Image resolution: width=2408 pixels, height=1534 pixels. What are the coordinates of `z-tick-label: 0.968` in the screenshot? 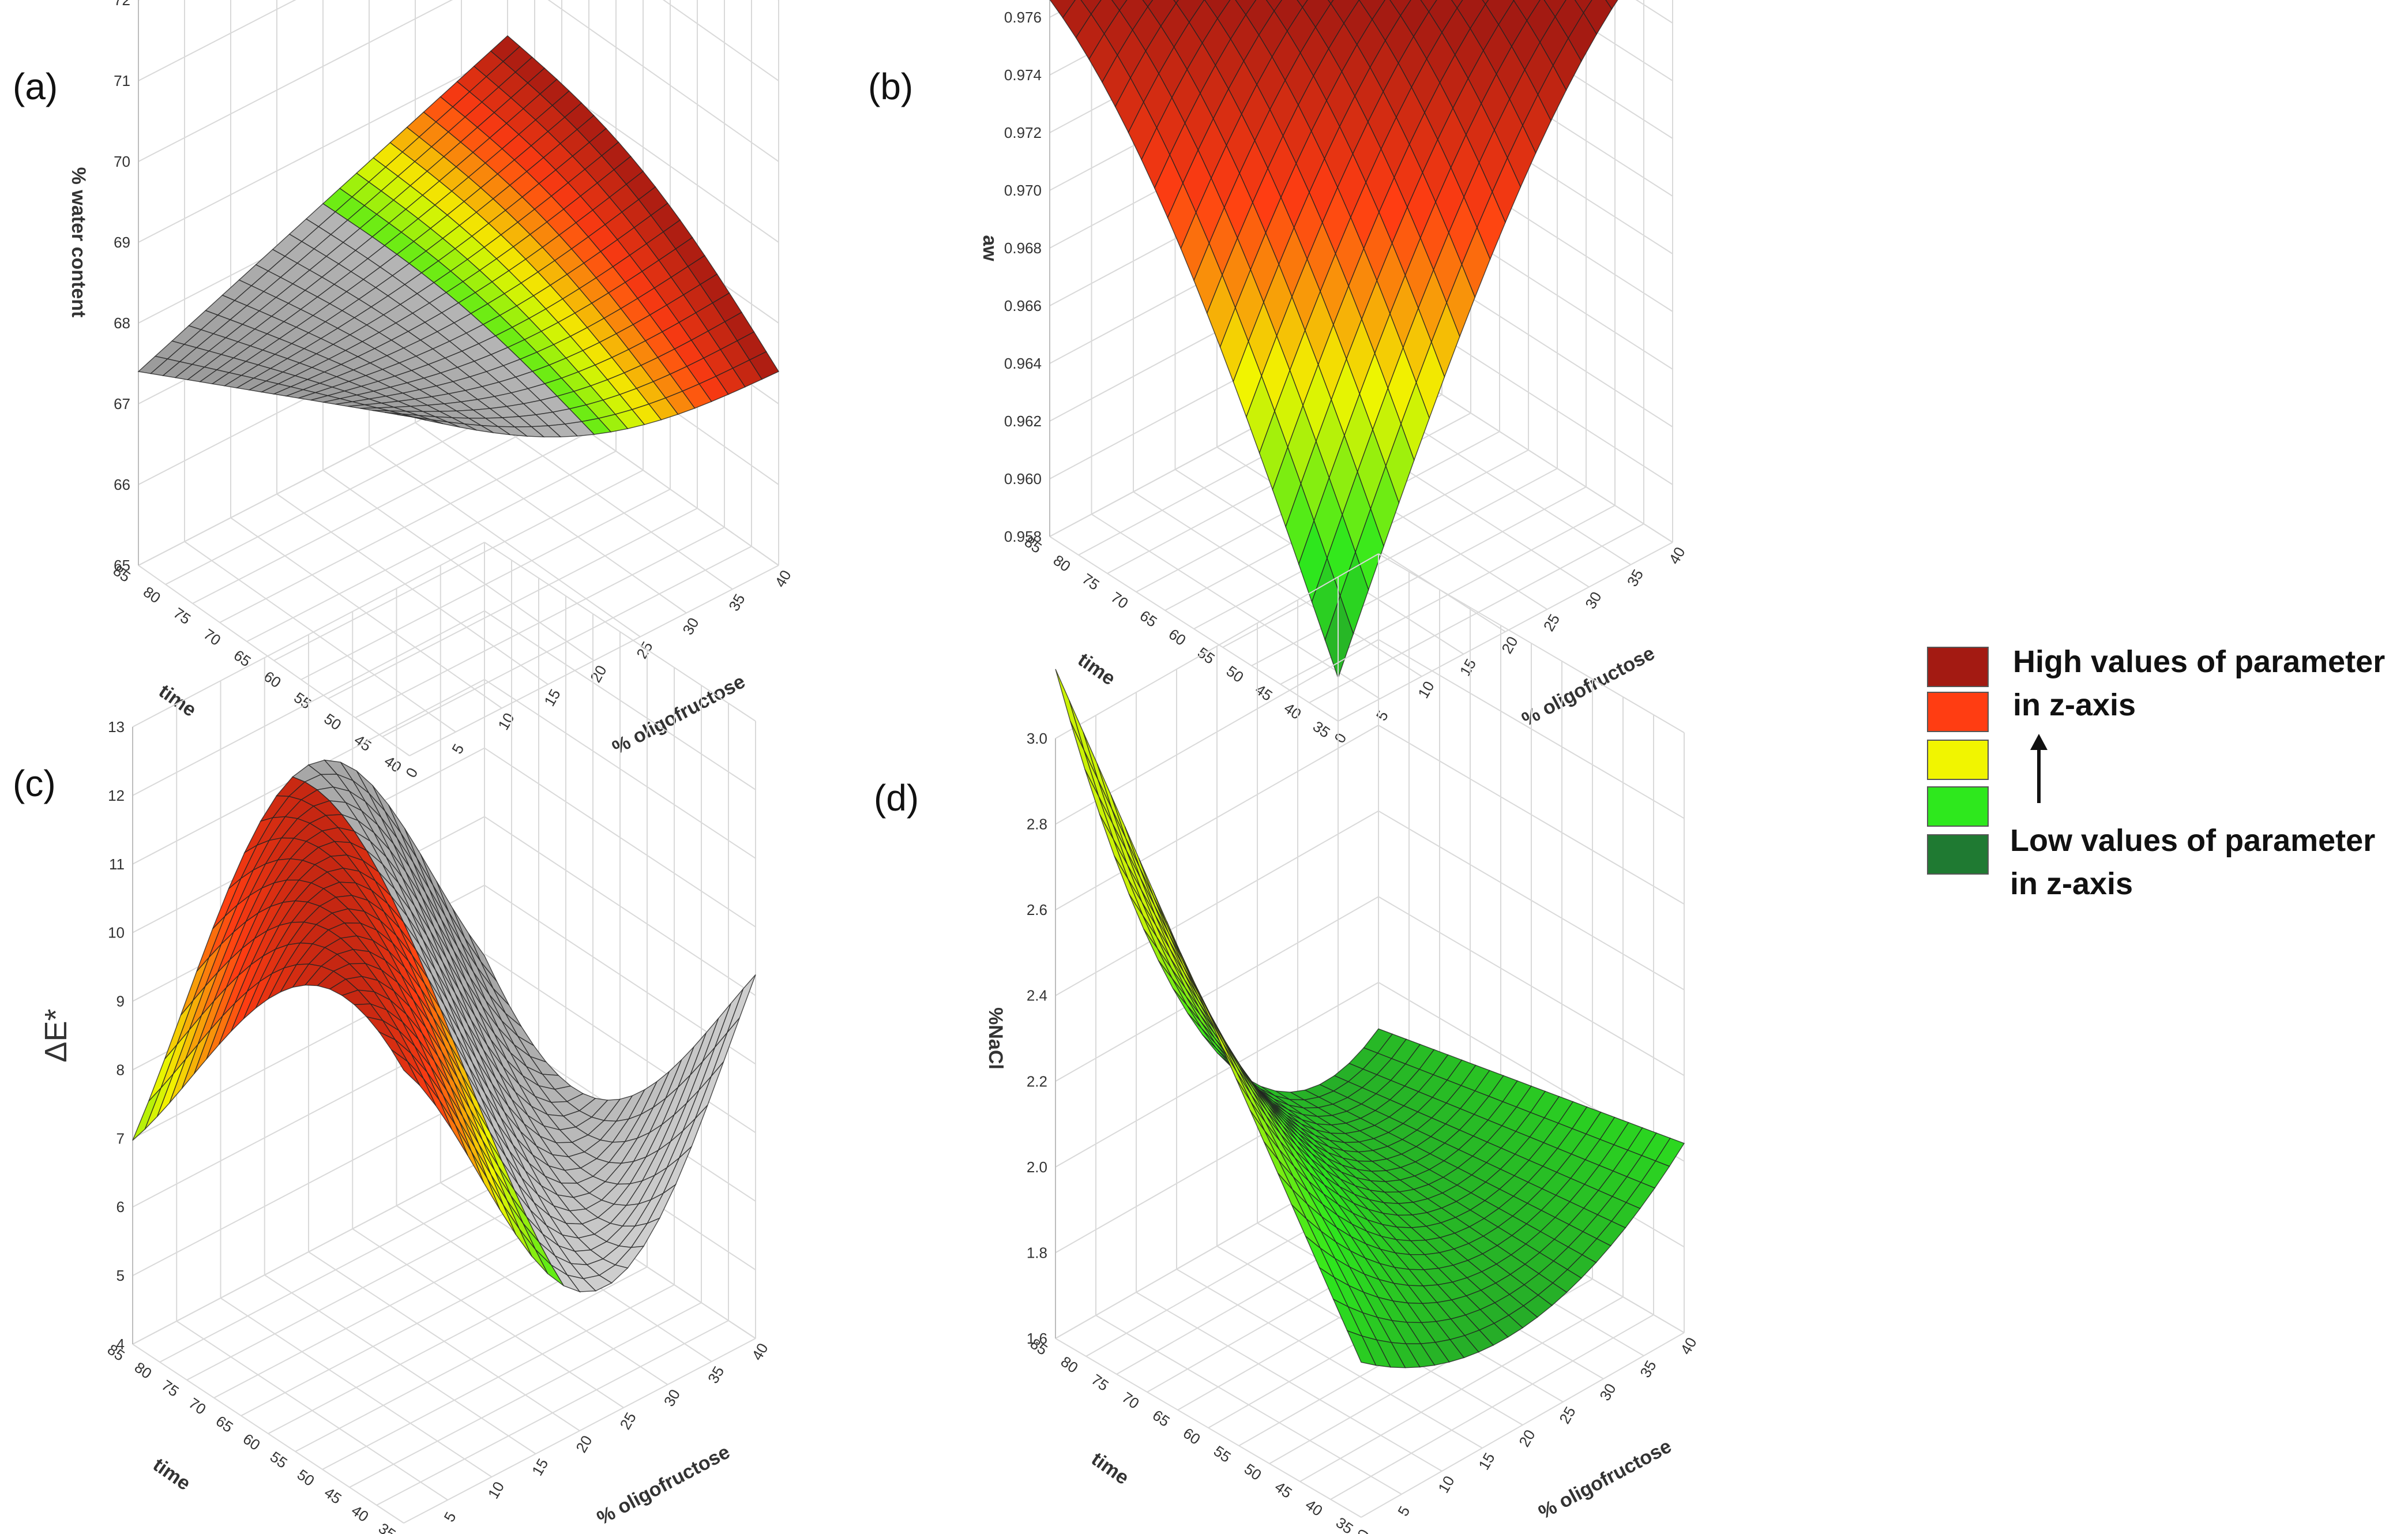 It's located at (1023, 248).